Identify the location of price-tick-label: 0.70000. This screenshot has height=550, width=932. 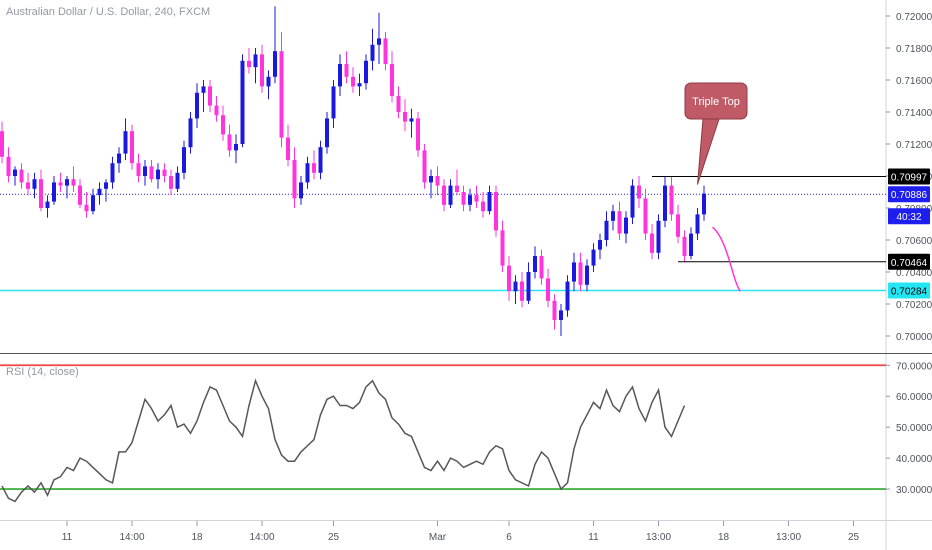
(914, 337).